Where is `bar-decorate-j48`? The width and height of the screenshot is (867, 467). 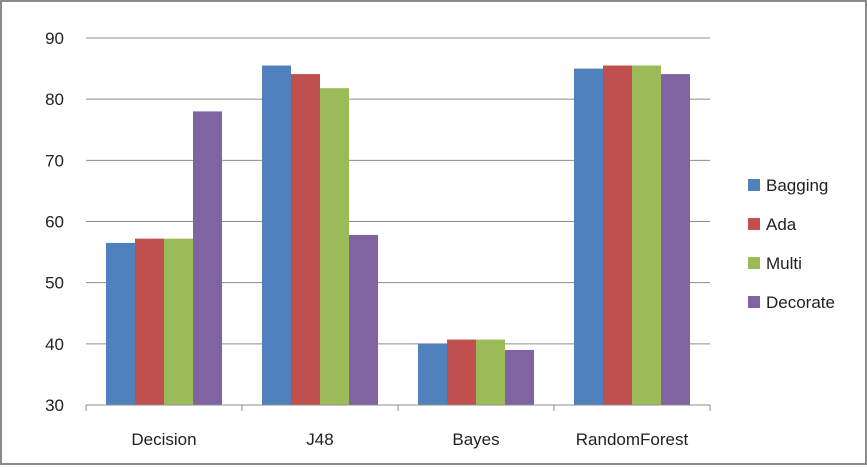 bar-decorate-j48 is located at coordinates (363, 319).